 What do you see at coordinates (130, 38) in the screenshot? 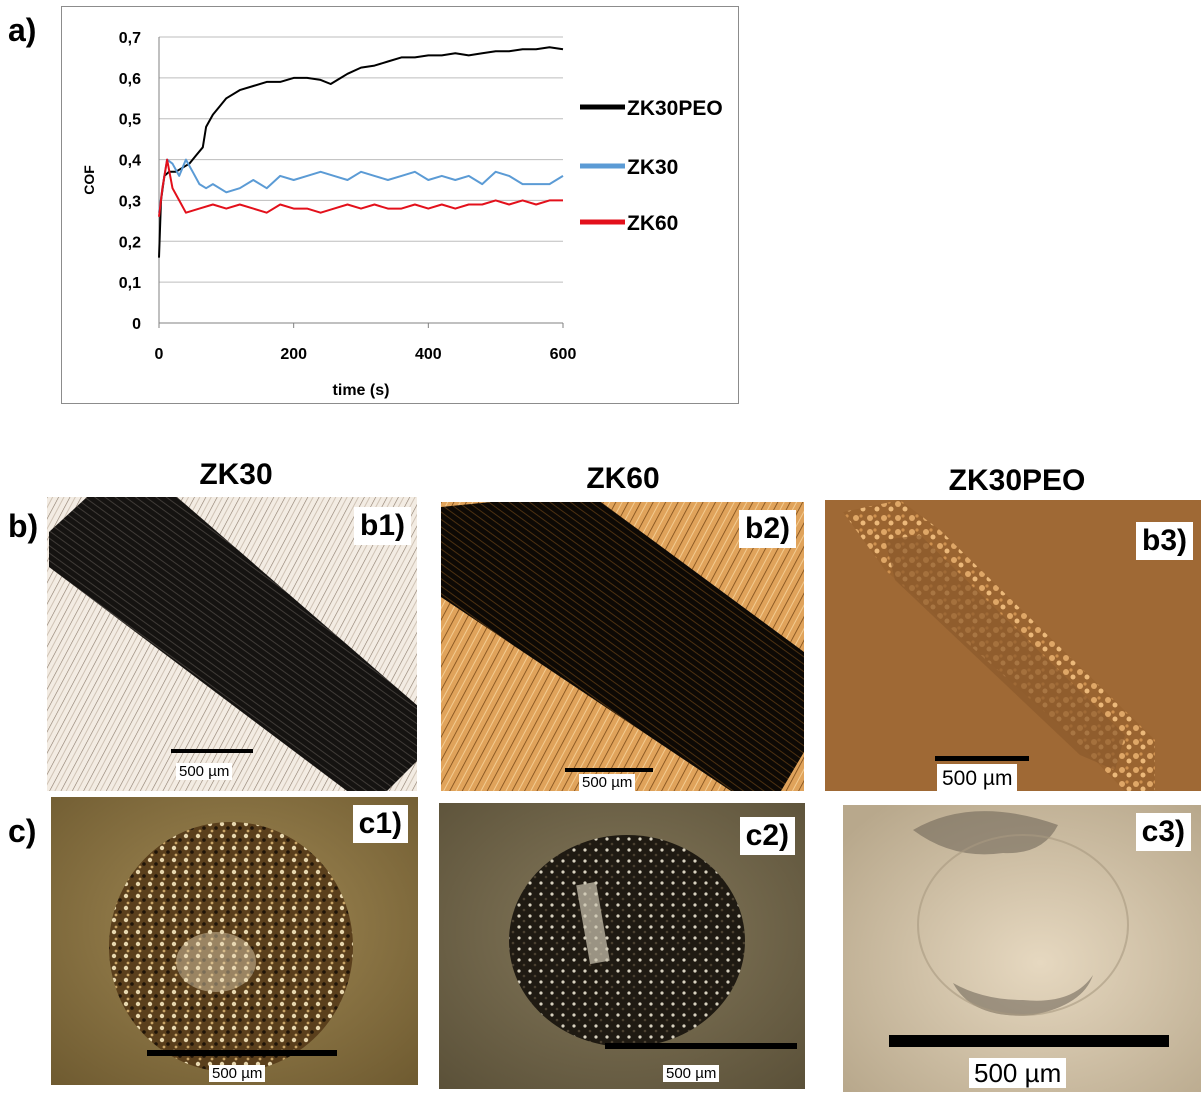
I see `y-tick-label: 0,7` at bounding box center [130, 38].